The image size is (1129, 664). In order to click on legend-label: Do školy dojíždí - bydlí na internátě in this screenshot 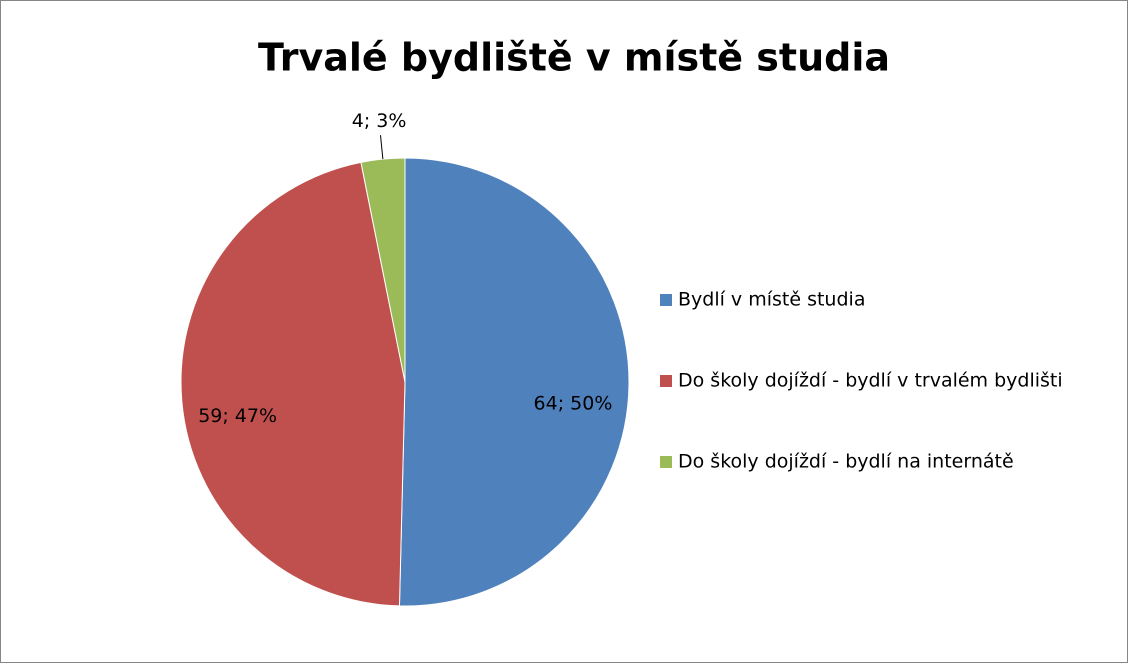, I will do `click(846, 462)`.